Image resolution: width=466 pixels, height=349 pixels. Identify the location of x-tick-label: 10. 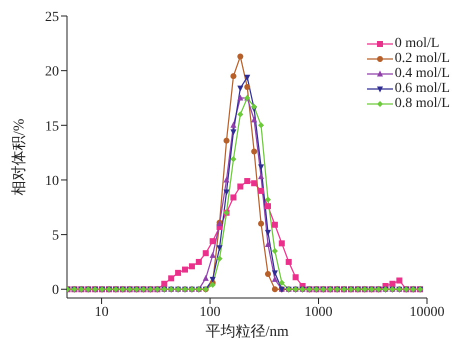
(101, 312).